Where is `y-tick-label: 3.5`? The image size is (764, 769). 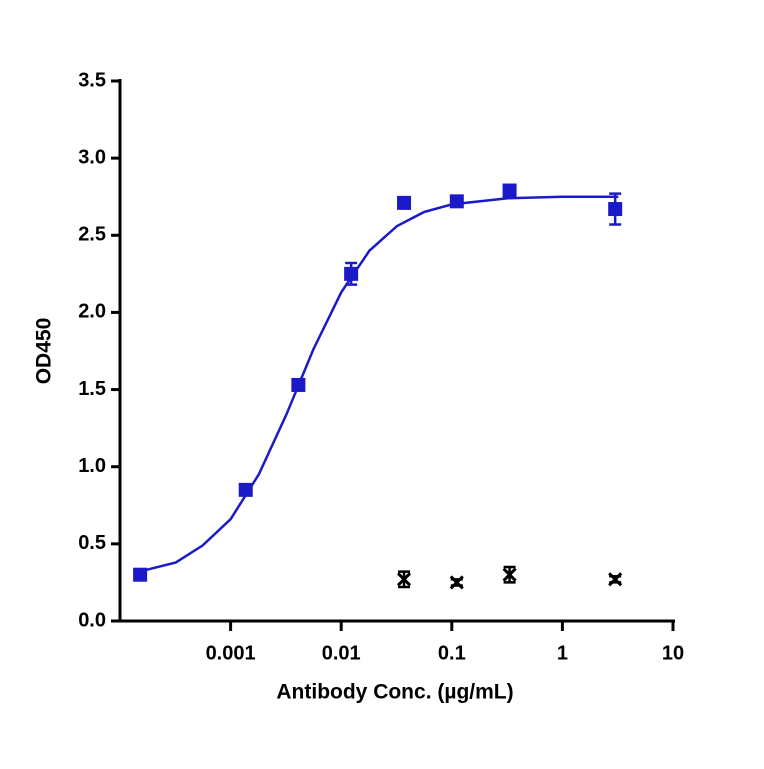 y-tick-label: 3.5 is located at coordinates (92, 80).